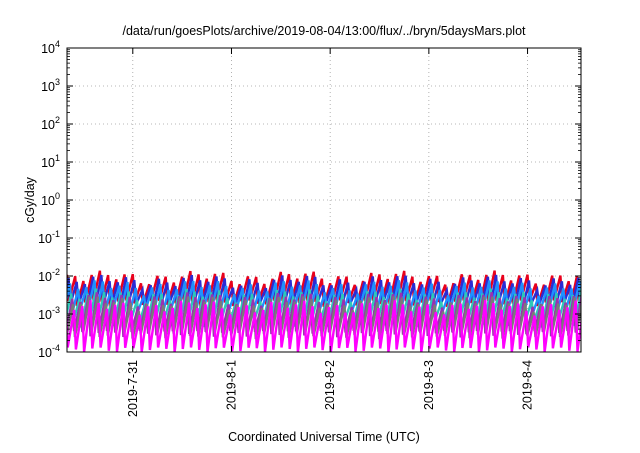 This screenshot has height=453, width=640. Describe the element at coordinates (330, 385) in the screenshot. I see `x-tick-label: 2019-8-2` at that location.